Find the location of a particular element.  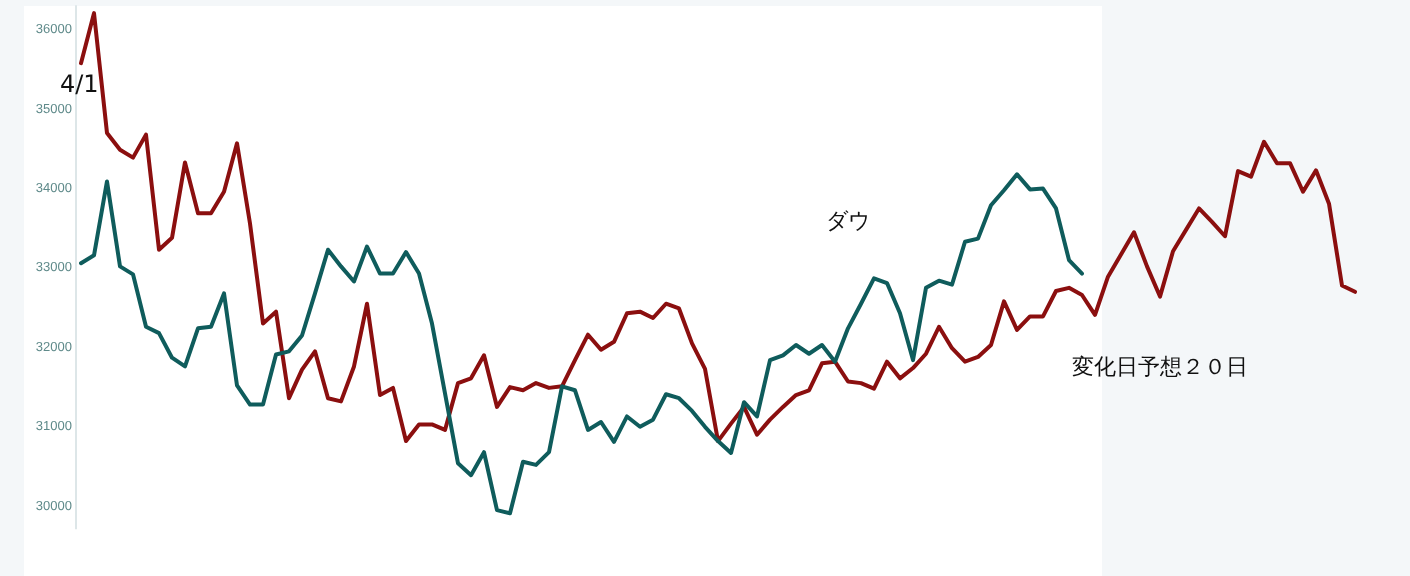

annotation: 4/1 is located at coordinates (79, 84).